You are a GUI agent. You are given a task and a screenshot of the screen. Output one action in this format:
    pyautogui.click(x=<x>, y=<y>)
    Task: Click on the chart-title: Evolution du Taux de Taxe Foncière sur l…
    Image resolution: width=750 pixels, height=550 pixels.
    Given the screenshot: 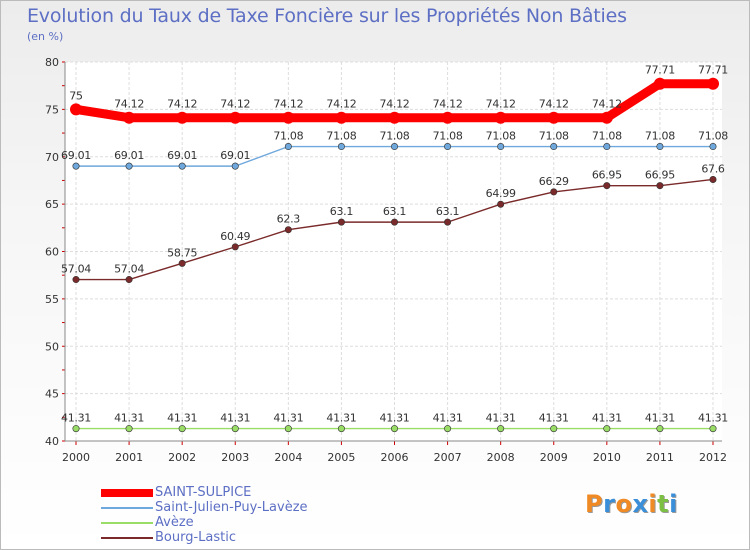 What is the action you would take?
    pyautogui.click(x=327, y=16)
    